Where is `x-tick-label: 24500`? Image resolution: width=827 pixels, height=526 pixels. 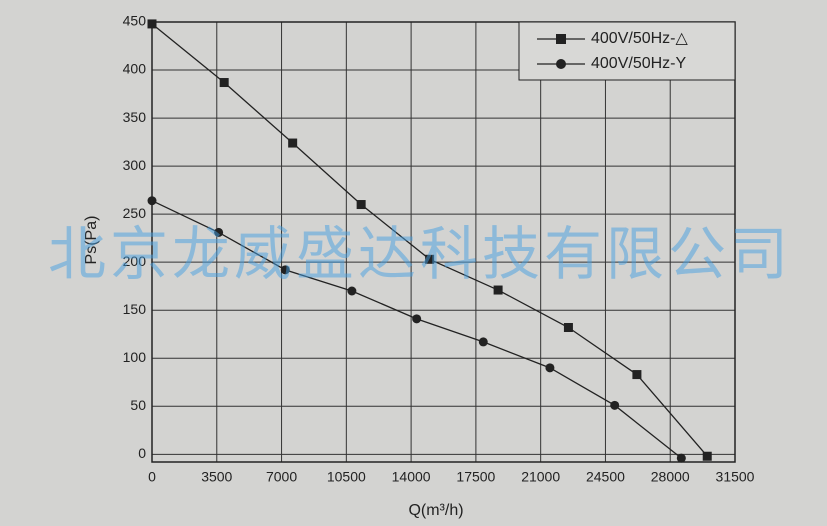 x-tick-label: 24500 is located at coordinates (605, 477).